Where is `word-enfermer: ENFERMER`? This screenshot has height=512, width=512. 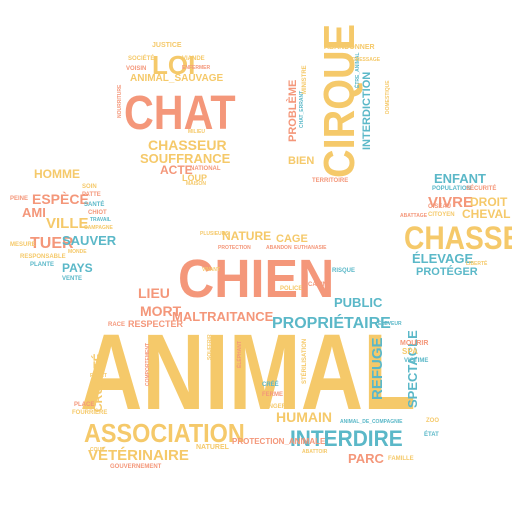 word-enfermer: ENFERMER is located at coordinates (196, 68).